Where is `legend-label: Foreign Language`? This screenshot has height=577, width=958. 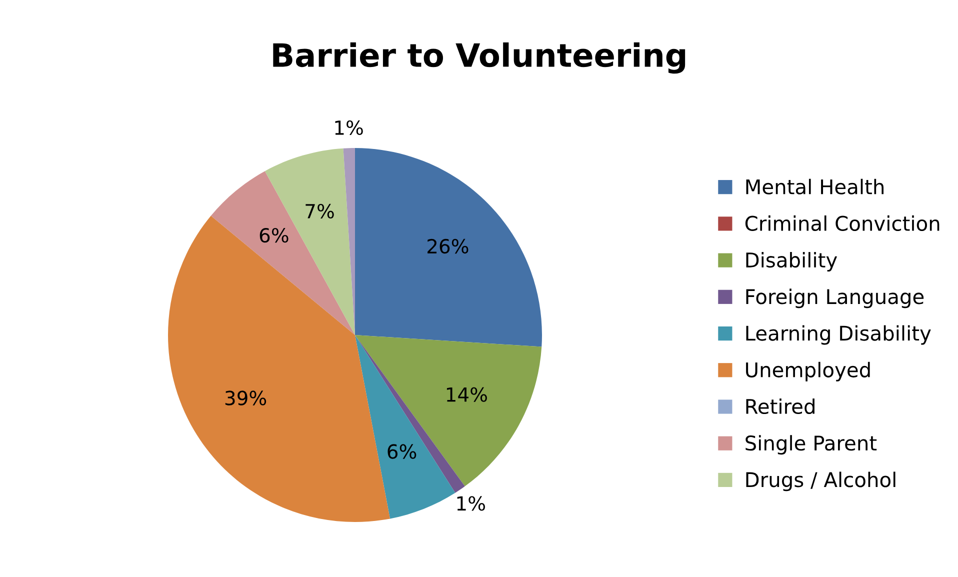 legend-label: Foreign Language is located at coordinates (835, 298).